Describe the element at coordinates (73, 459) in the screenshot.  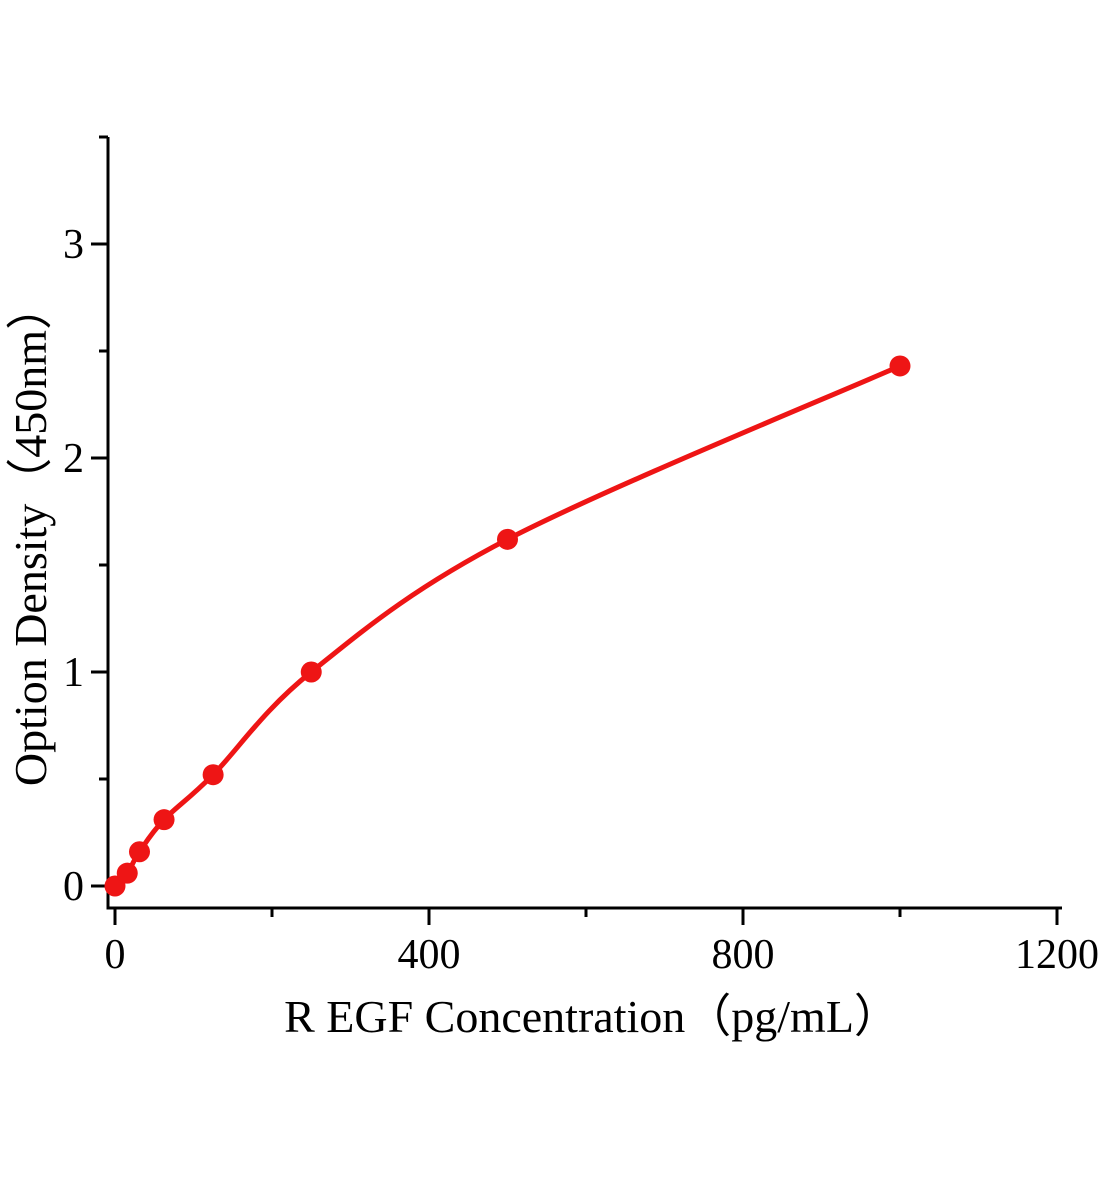
I see `y-tick-label: 2` at that location.